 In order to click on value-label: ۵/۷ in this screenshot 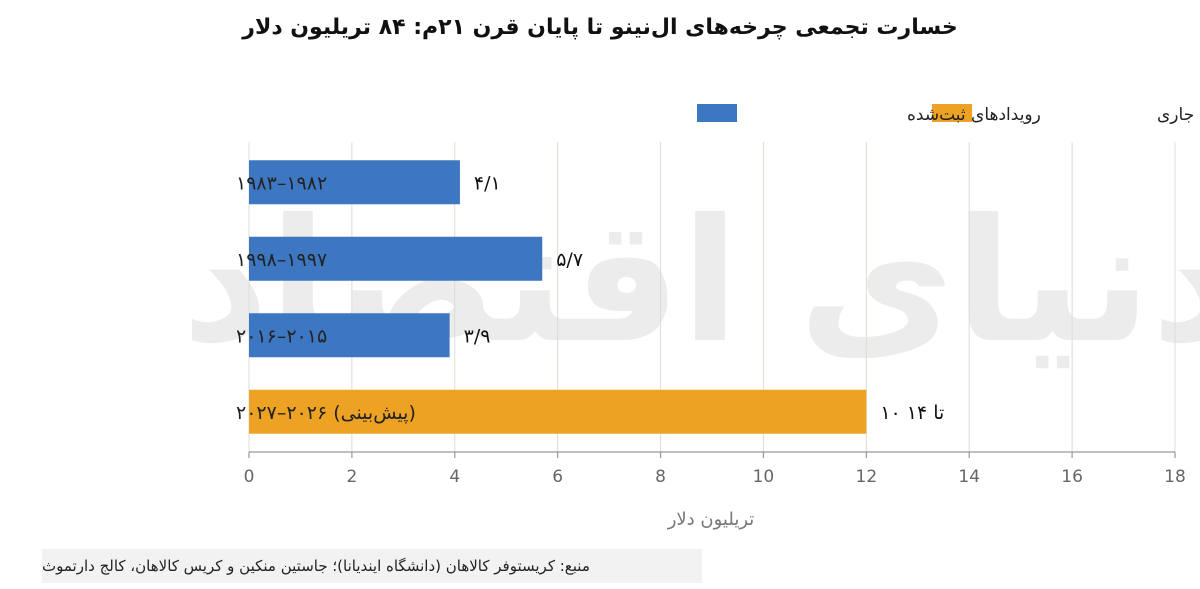, I will do `click(569, 260)`.